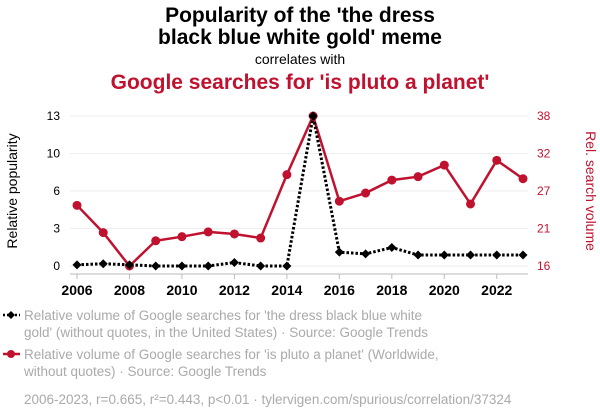 The height and width of the screenshot is (414, 600). What do you see at coordinates (444, 290) in the screenshot?
I see `x-tick-label: 2020` at bounding box center [444, 290].